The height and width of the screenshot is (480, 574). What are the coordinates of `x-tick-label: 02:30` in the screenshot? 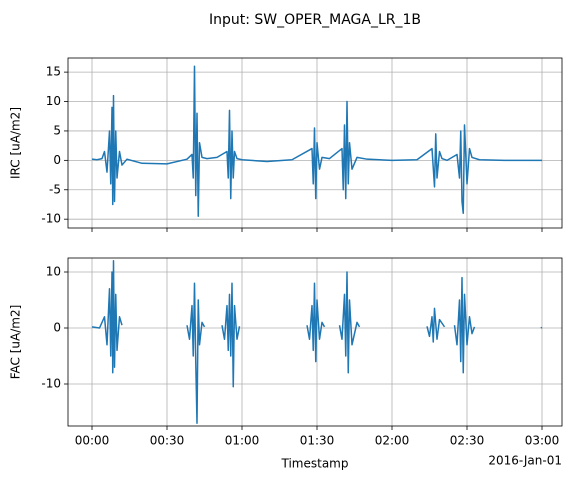 It's located at (467, 441).